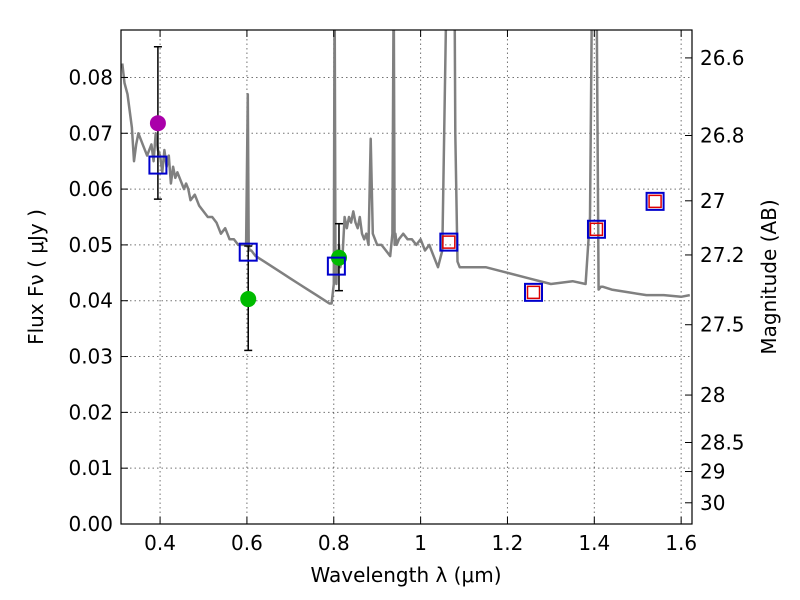  Describe the element at coordinates (90, 301) in the screenshot. I see `y-tick-label: 0.04` at that location.